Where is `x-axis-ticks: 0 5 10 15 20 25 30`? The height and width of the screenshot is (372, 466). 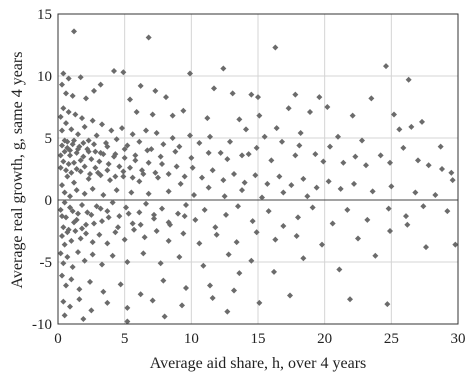 x-axis-ticks: 0 5 10 15 20 25 30 is located at coordinates (259, 339).